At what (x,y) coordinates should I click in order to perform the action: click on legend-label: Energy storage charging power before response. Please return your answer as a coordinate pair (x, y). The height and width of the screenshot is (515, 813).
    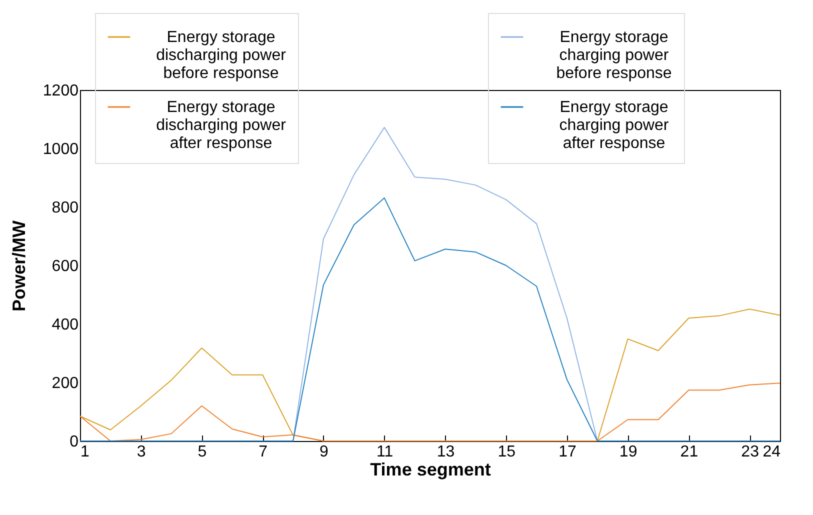
    Looking at the image, I should click on (614, 55).